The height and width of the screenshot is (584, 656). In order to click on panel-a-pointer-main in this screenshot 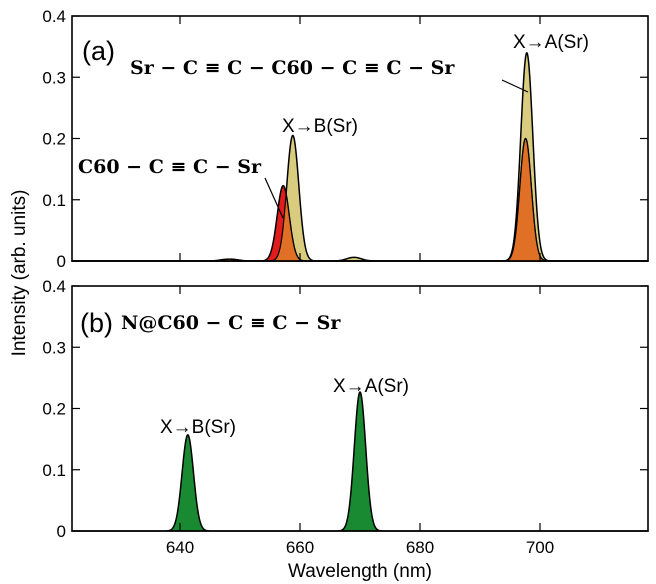, I will do `click(515, 86)`.